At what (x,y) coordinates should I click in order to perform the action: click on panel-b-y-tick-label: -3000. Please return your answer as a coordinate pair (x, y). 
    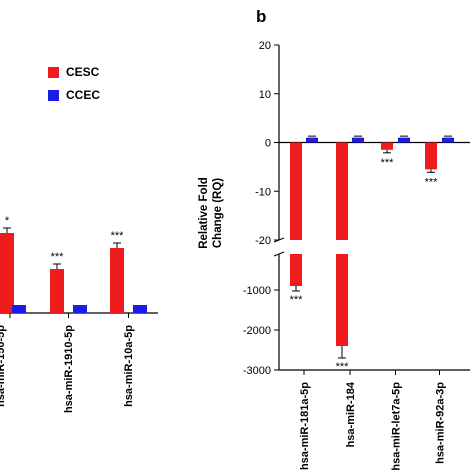
    Looking at the image, I should click on (257, 371).